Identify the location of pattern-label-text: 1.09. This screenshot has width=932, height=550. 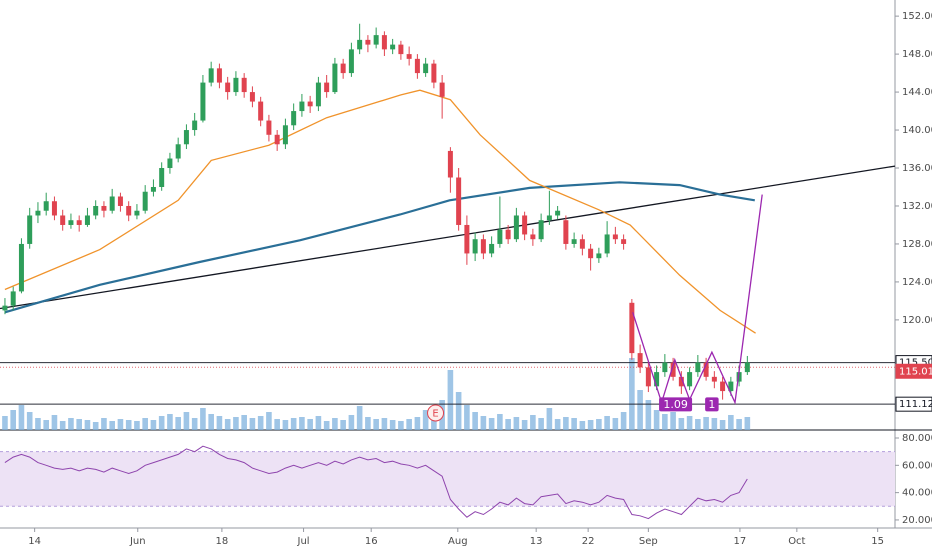
(675, 404).